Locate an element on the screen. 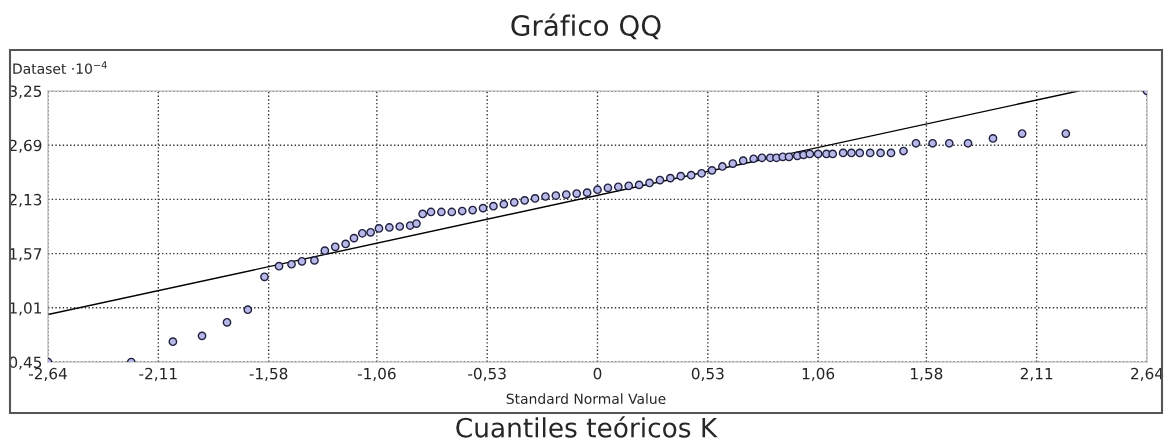 The height and width of the screenshot is (448, 1172). y-tick-label: 3,25 is located at coordinates (25, 92).